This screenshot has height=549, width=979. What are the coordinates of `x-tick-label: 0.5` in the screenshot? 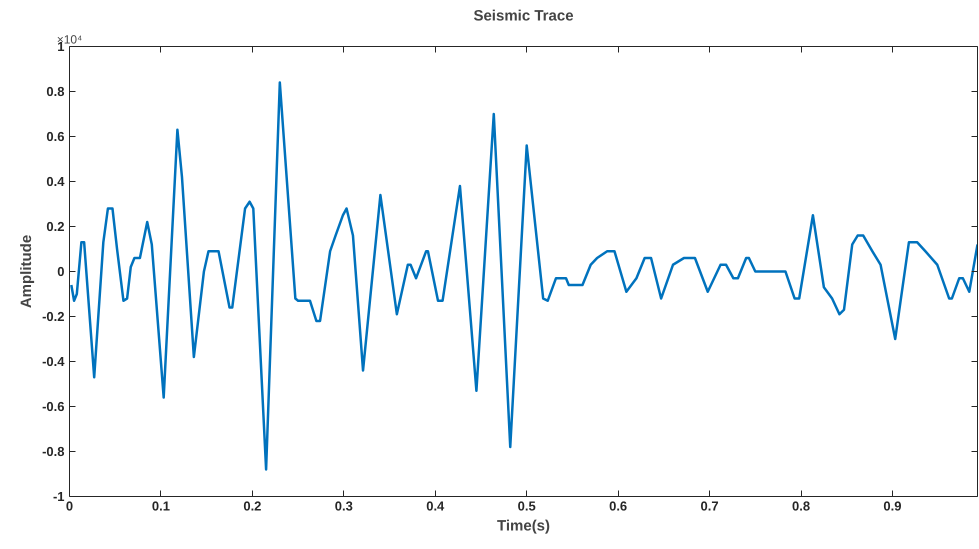 It's located at (527, 506).